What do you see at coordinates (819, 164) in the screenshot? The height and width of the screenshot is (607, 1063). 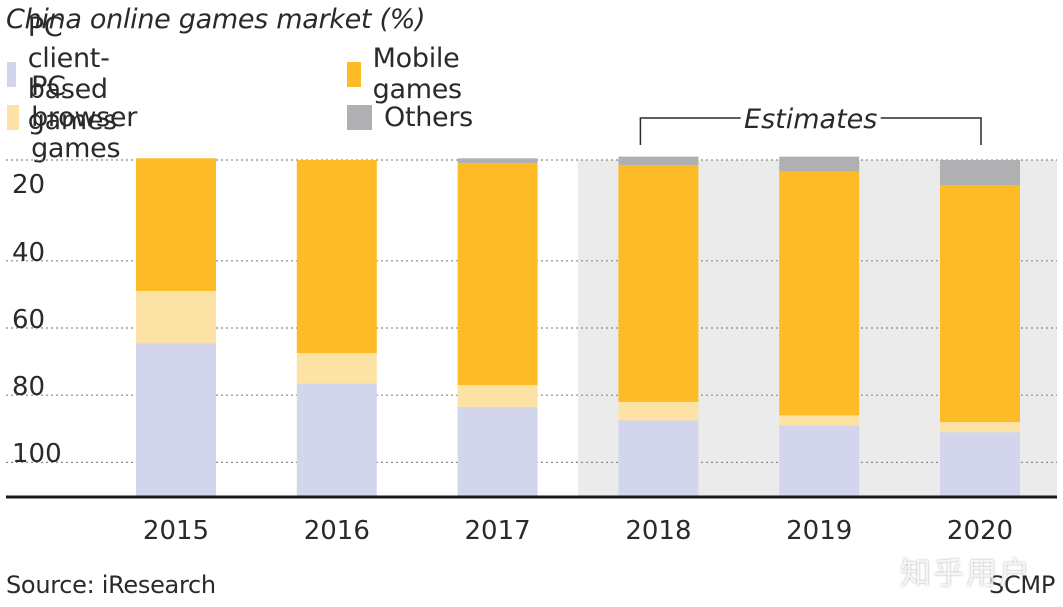 I see `bar-segment-2019-others` at bounding box center [819, 164].